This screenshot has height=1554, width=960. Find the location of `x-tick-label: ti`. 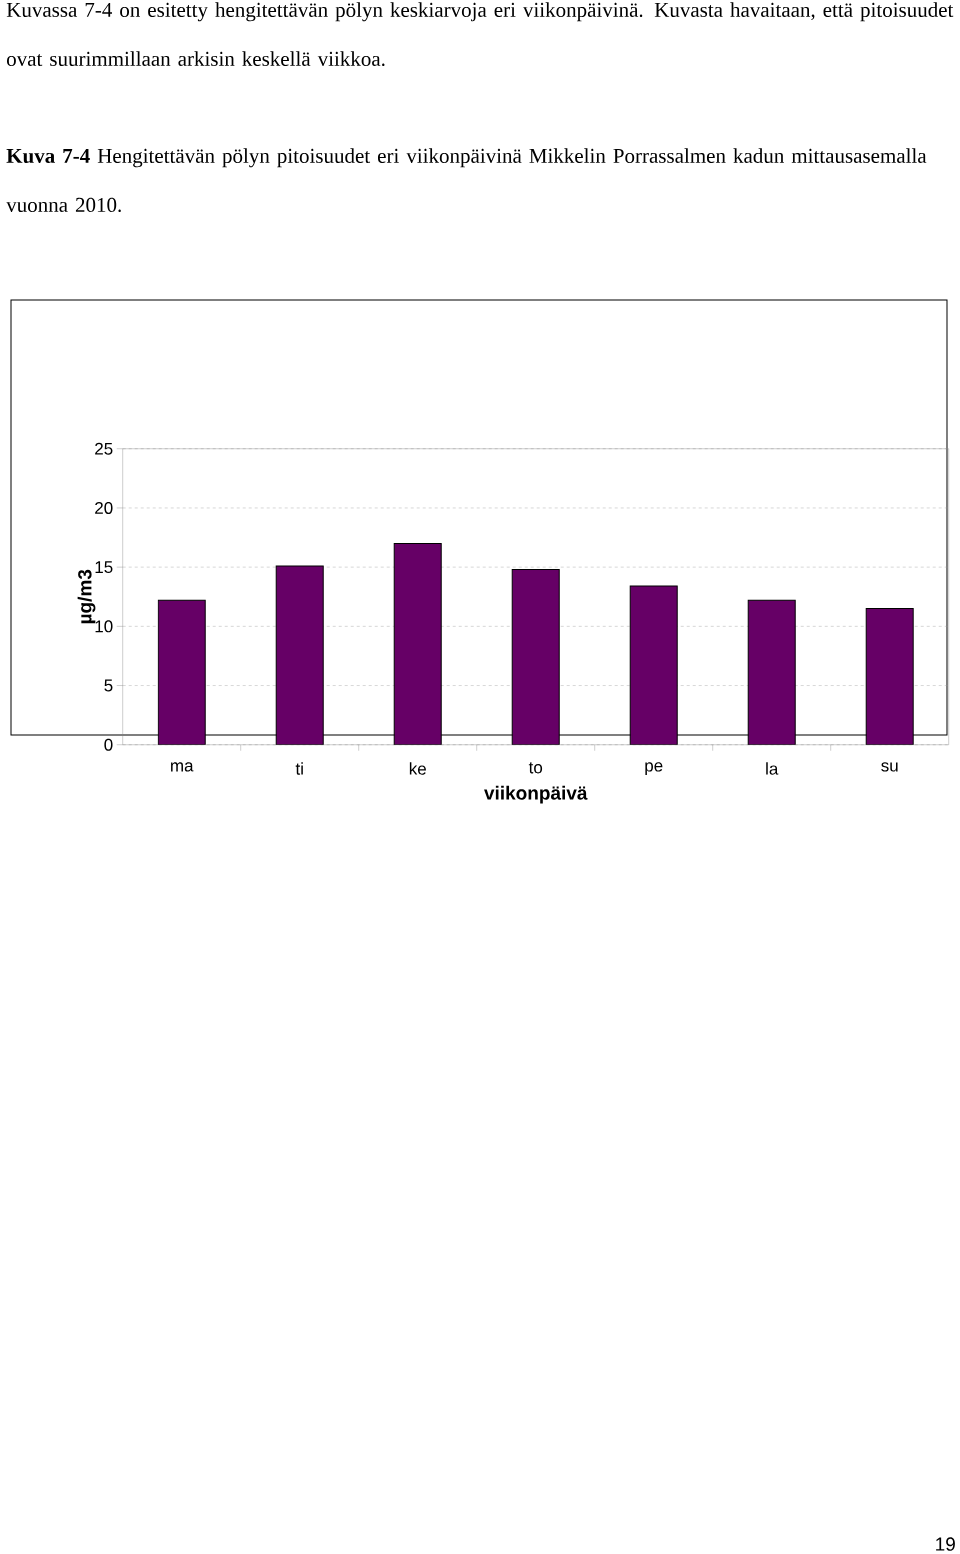

x-tick-label: ti is located at coordinates (299, 768).